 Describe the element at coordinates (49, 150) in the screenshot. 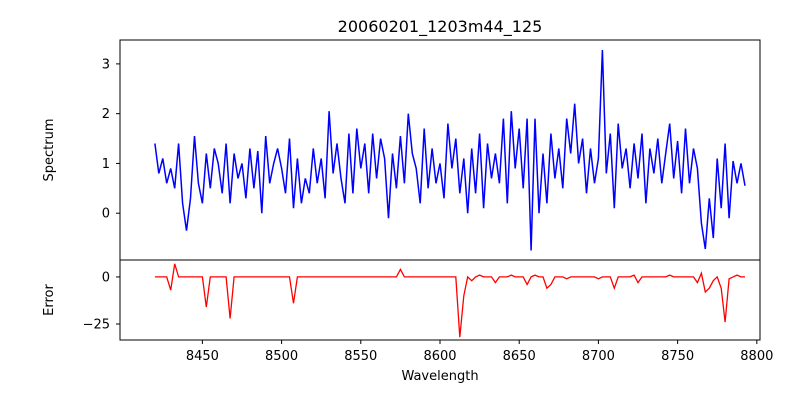

I see `spectrum-ylabel: Spectrum` at that location.